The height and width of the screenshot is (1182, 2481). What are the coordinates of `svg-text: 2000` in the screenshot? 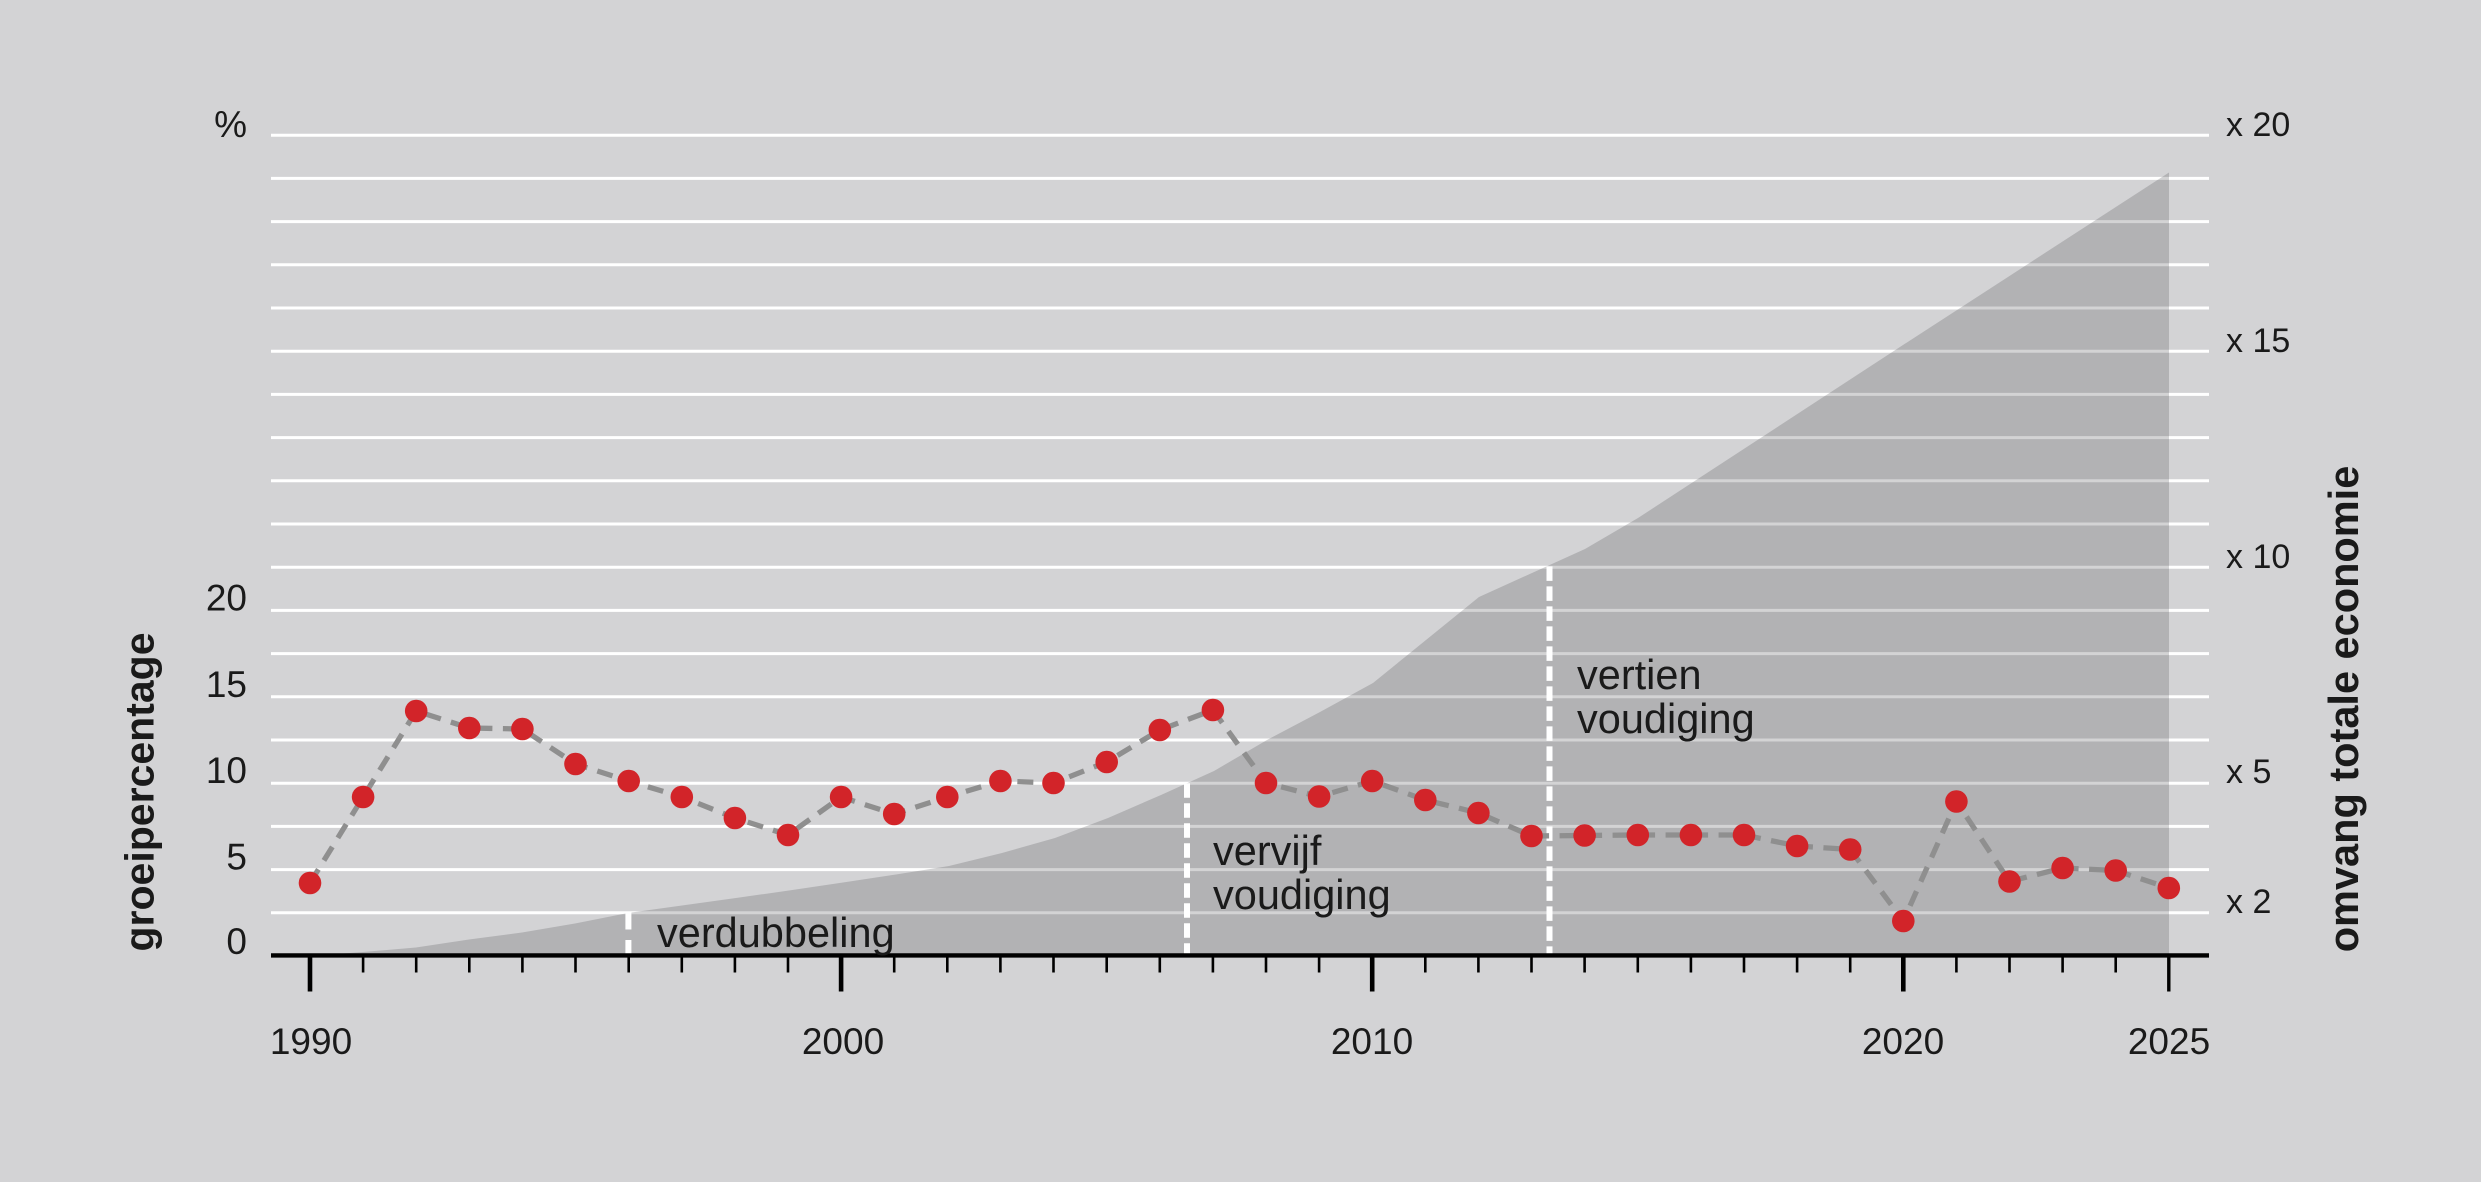 It's located at (843, 1041).